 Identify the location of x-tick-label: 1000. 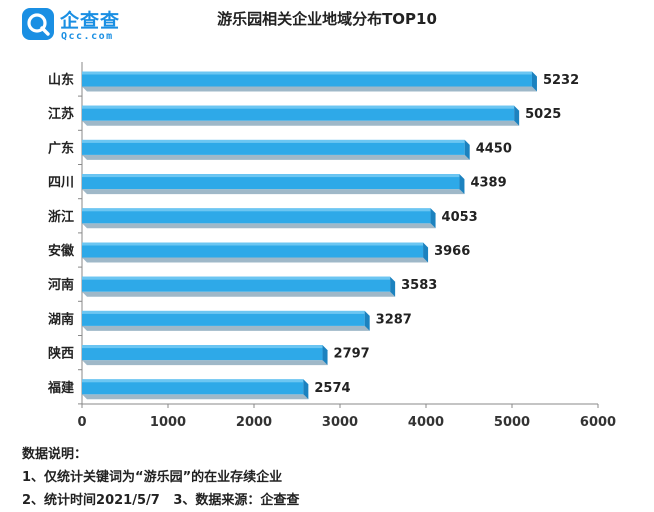
(168, 422).